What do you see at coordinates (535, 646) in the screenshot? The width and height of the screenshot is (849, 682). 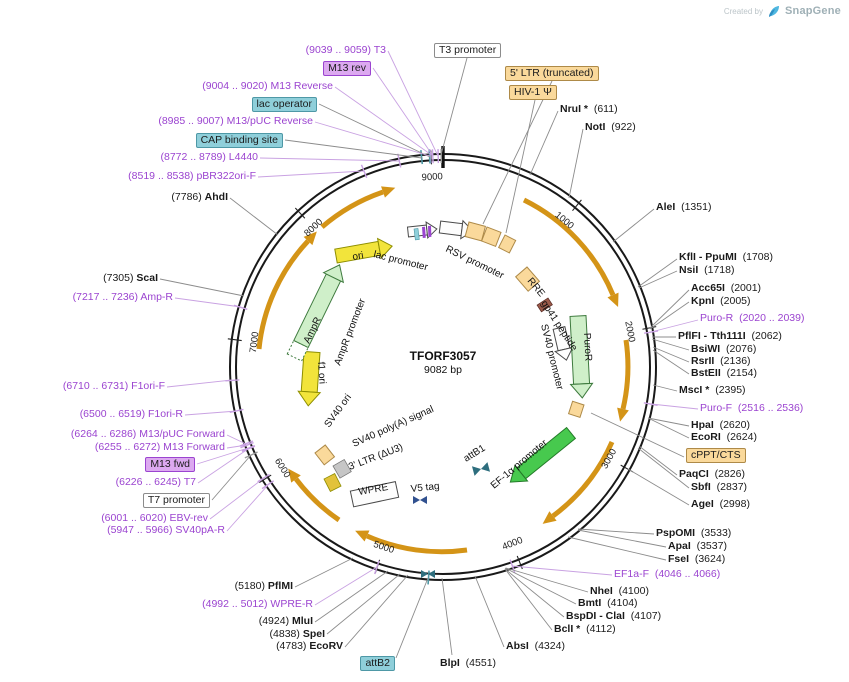 I see `absi-label: AbsI (4324)` at bounding box center [535, 646].